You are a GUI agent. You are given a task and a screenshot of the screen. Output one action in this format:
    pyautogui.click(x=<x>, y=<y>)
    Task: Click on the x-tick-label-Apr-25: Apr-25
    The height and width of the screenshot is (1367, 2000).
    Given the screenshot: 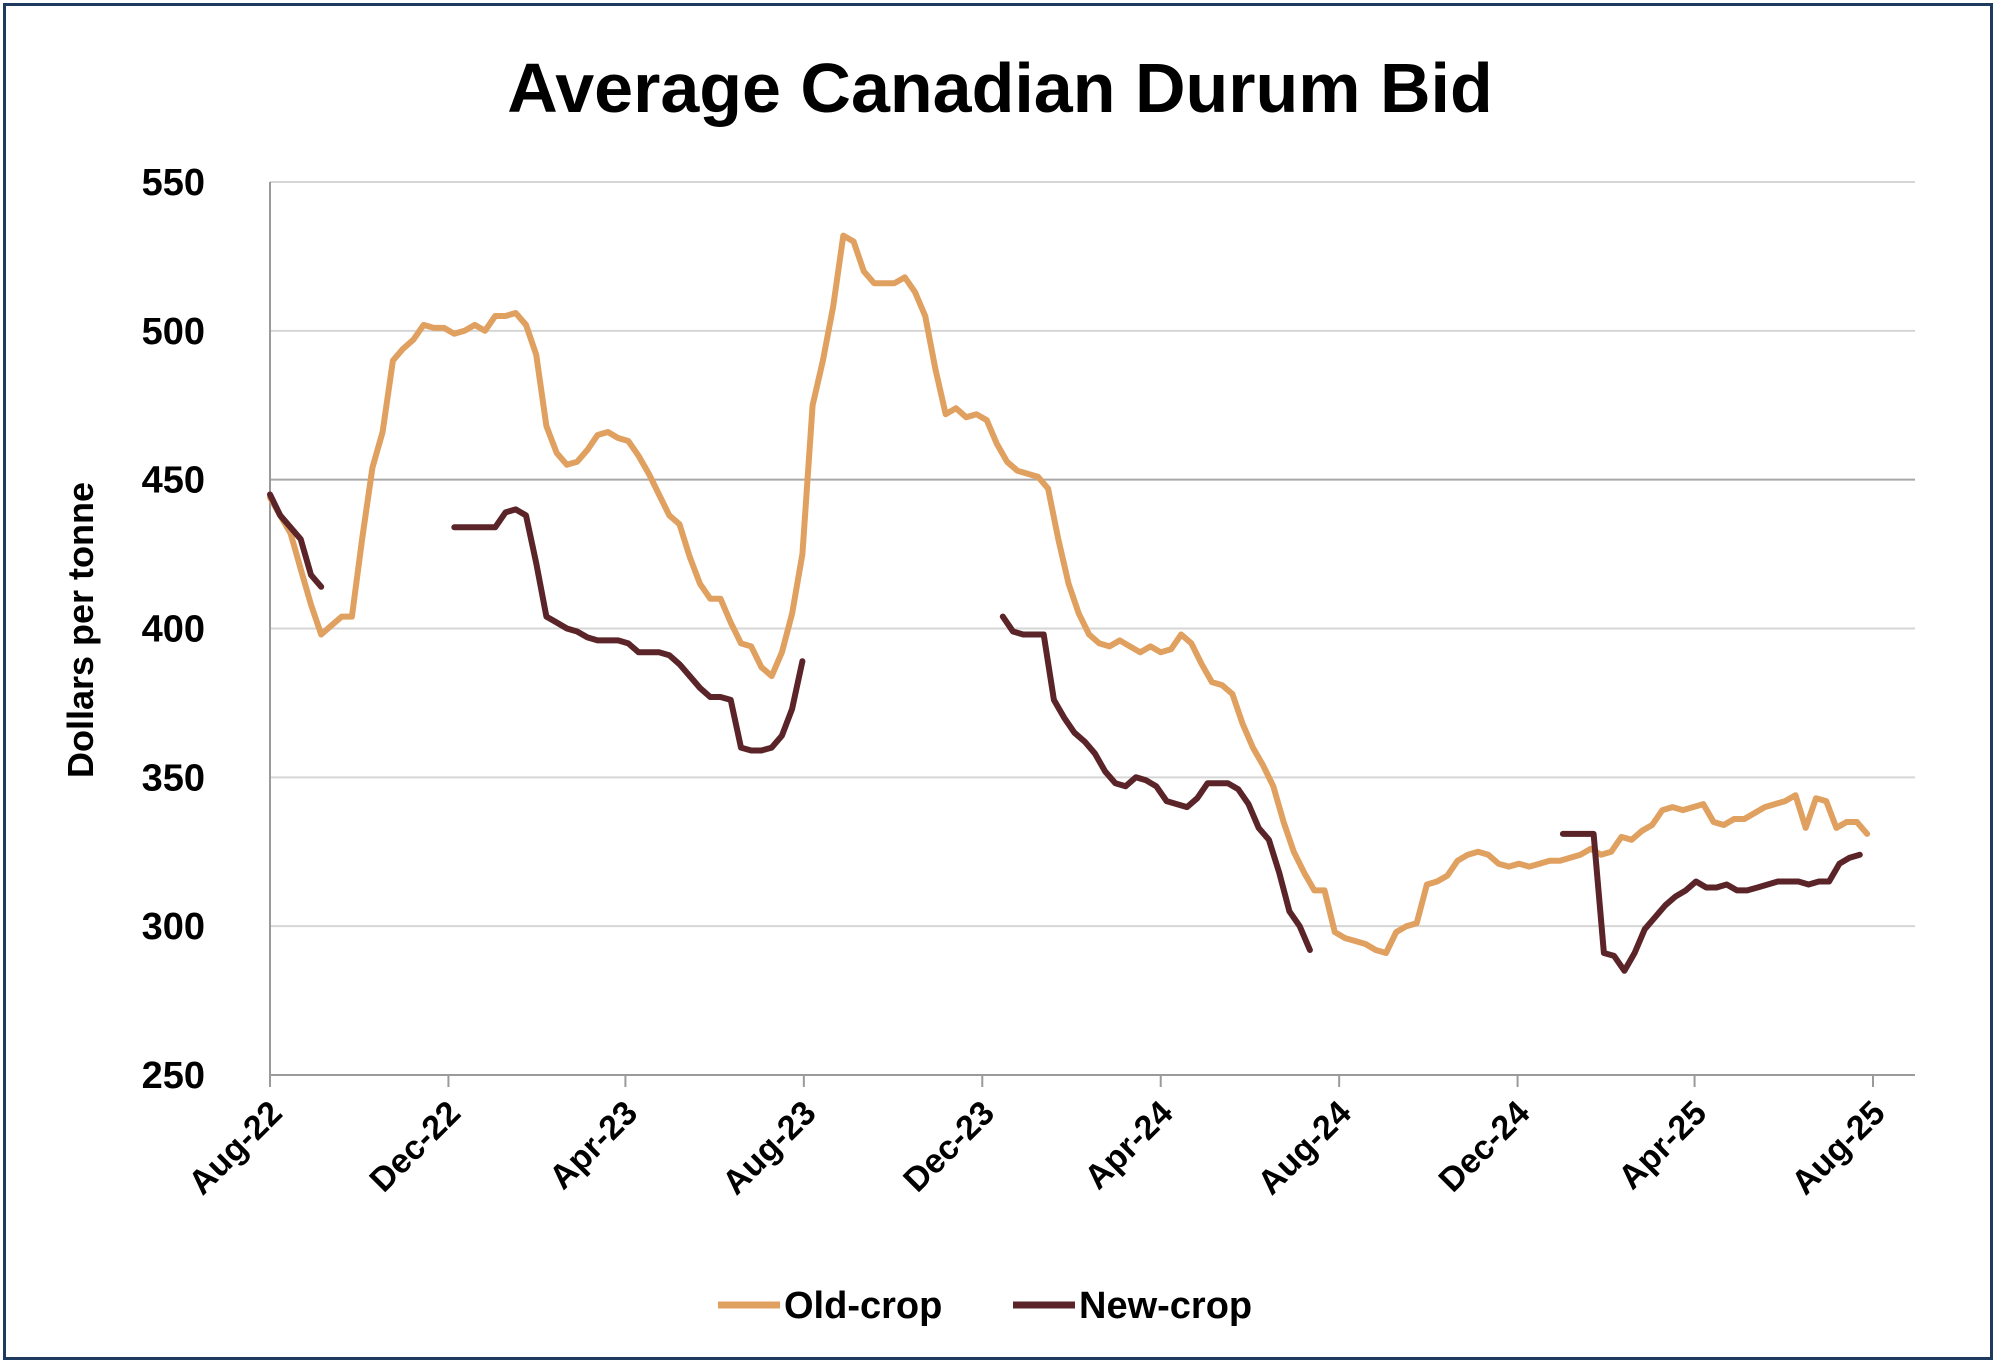 What is the action you would take?
    pyautogui.click(x=1662, y=1145)
    